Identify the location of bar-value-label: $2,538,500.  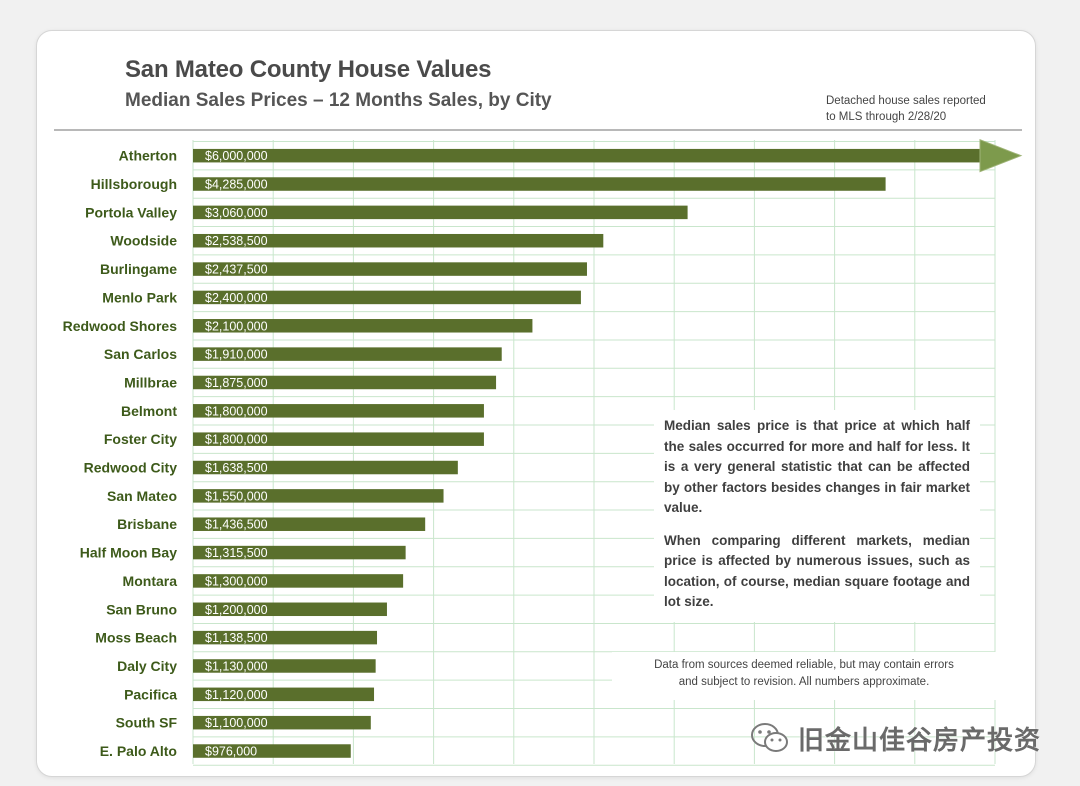
(236, 241).